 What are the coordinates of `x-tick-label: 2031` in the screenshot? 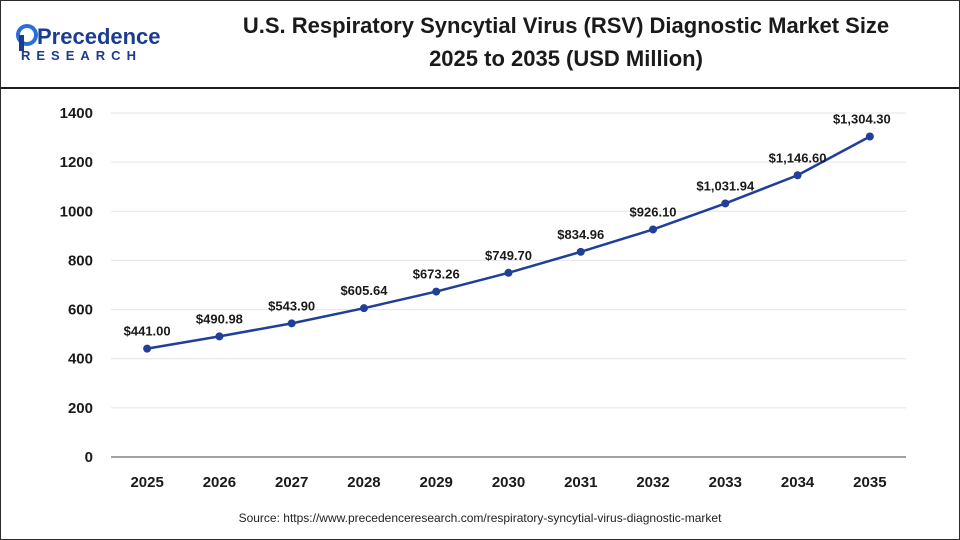 It's located at (580, 482).